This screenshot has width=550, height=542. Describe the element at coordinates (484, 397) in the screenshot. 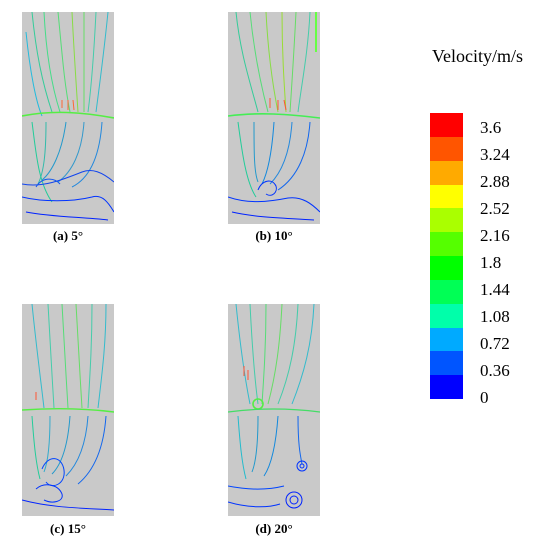

I see `legend-tick-label: 0` at that location.